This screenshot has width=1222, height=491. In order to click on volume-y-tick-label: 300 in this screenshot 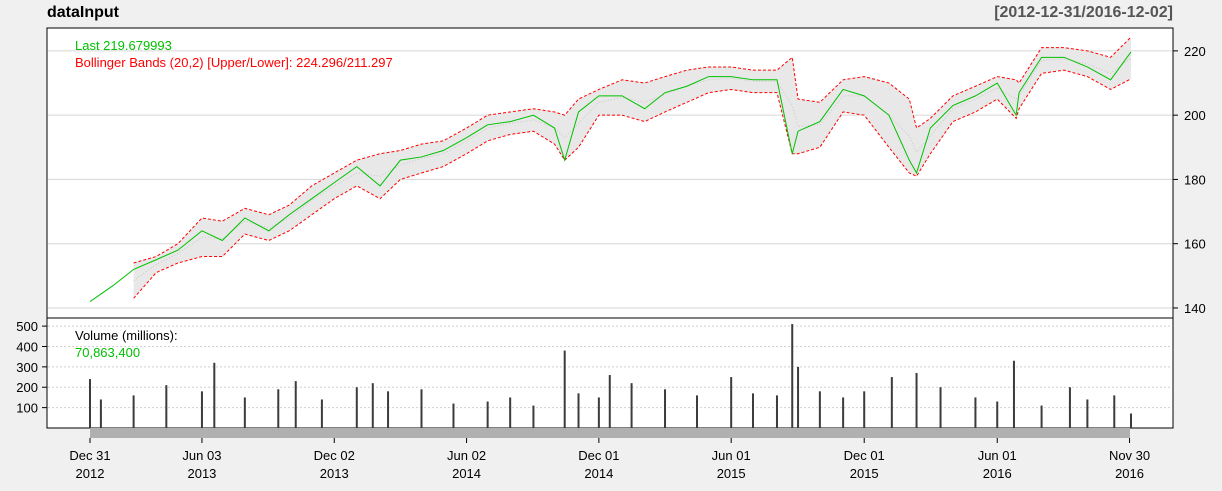, I will do `click(27, 367)`.